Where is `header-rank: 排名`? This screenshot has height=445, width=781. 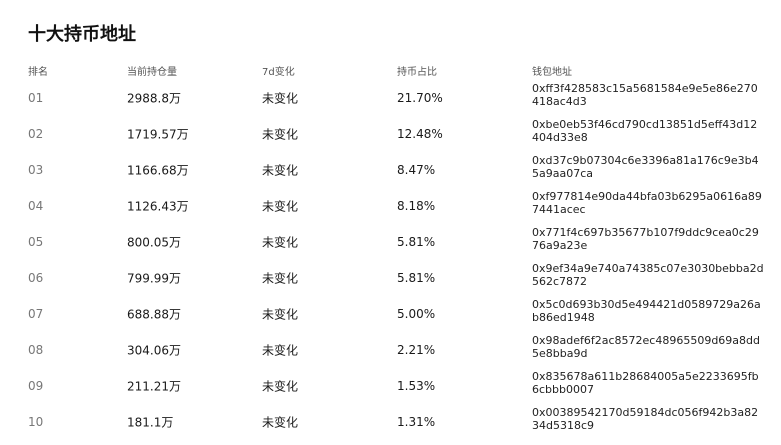
header-rank: 排名 is located at coordinates (38, 72).